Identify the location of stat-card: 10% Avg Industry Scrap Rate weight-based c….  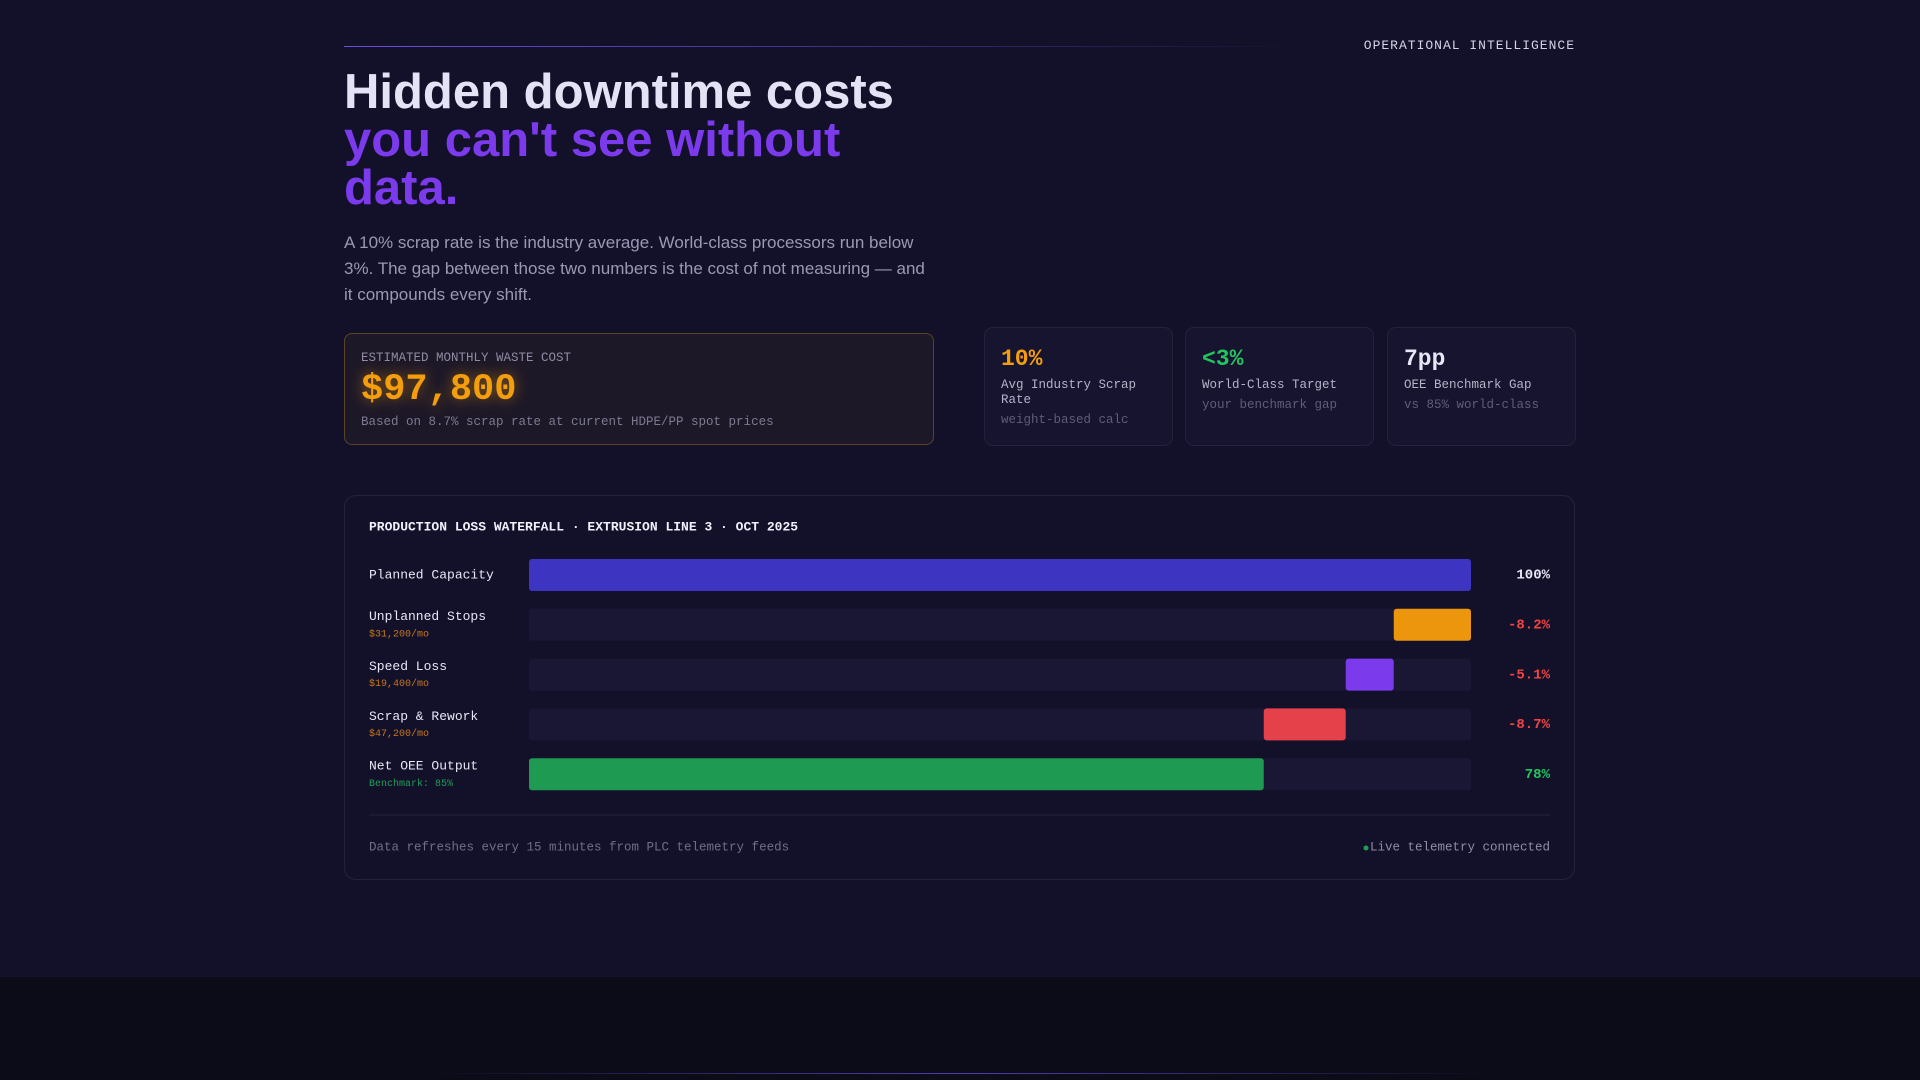
(1078, 386).